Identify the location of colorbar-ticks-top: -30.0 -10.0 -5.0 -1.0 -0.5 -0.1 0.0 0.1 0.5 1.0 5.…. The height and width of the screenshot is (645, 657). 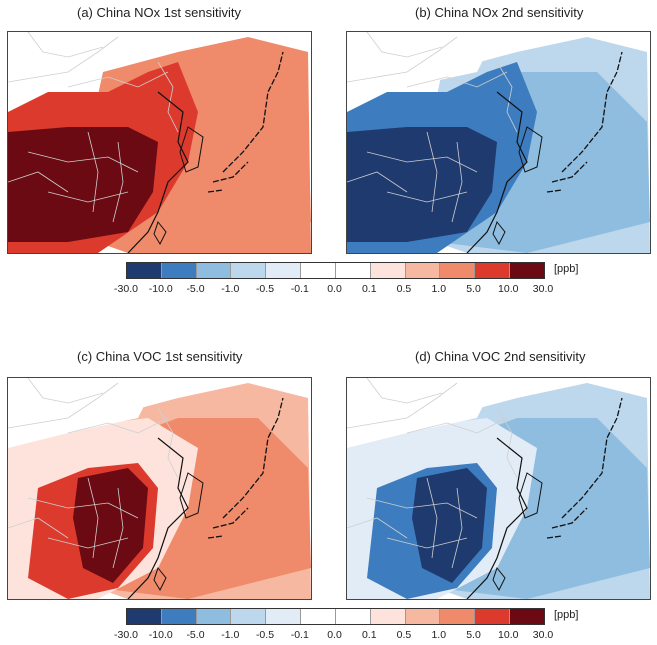
(333, 290).